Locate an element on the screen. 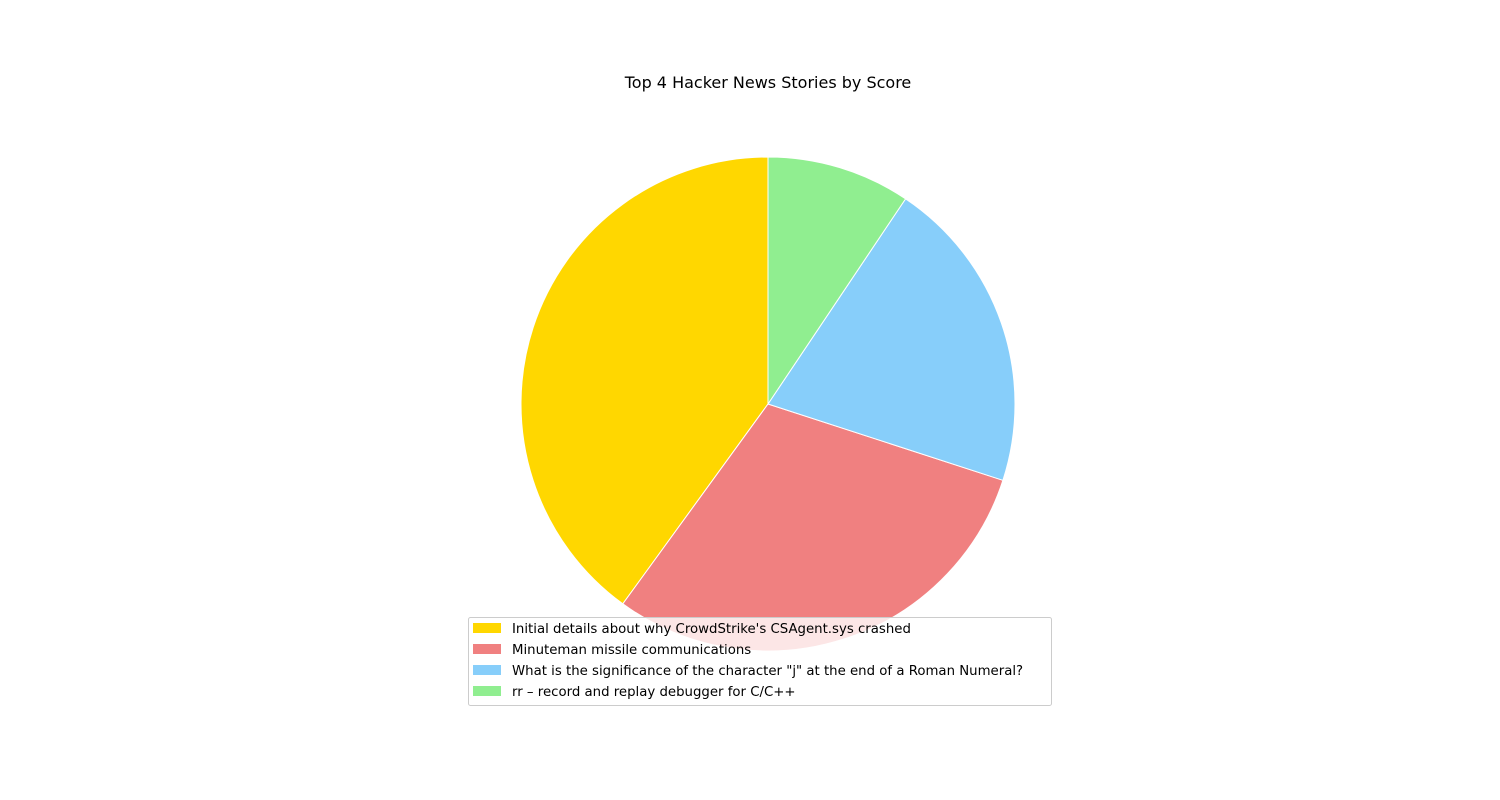 Image resolution: width=1500 pixels, height=800 pixels. legend-frame is located at coordinates (760, 661).